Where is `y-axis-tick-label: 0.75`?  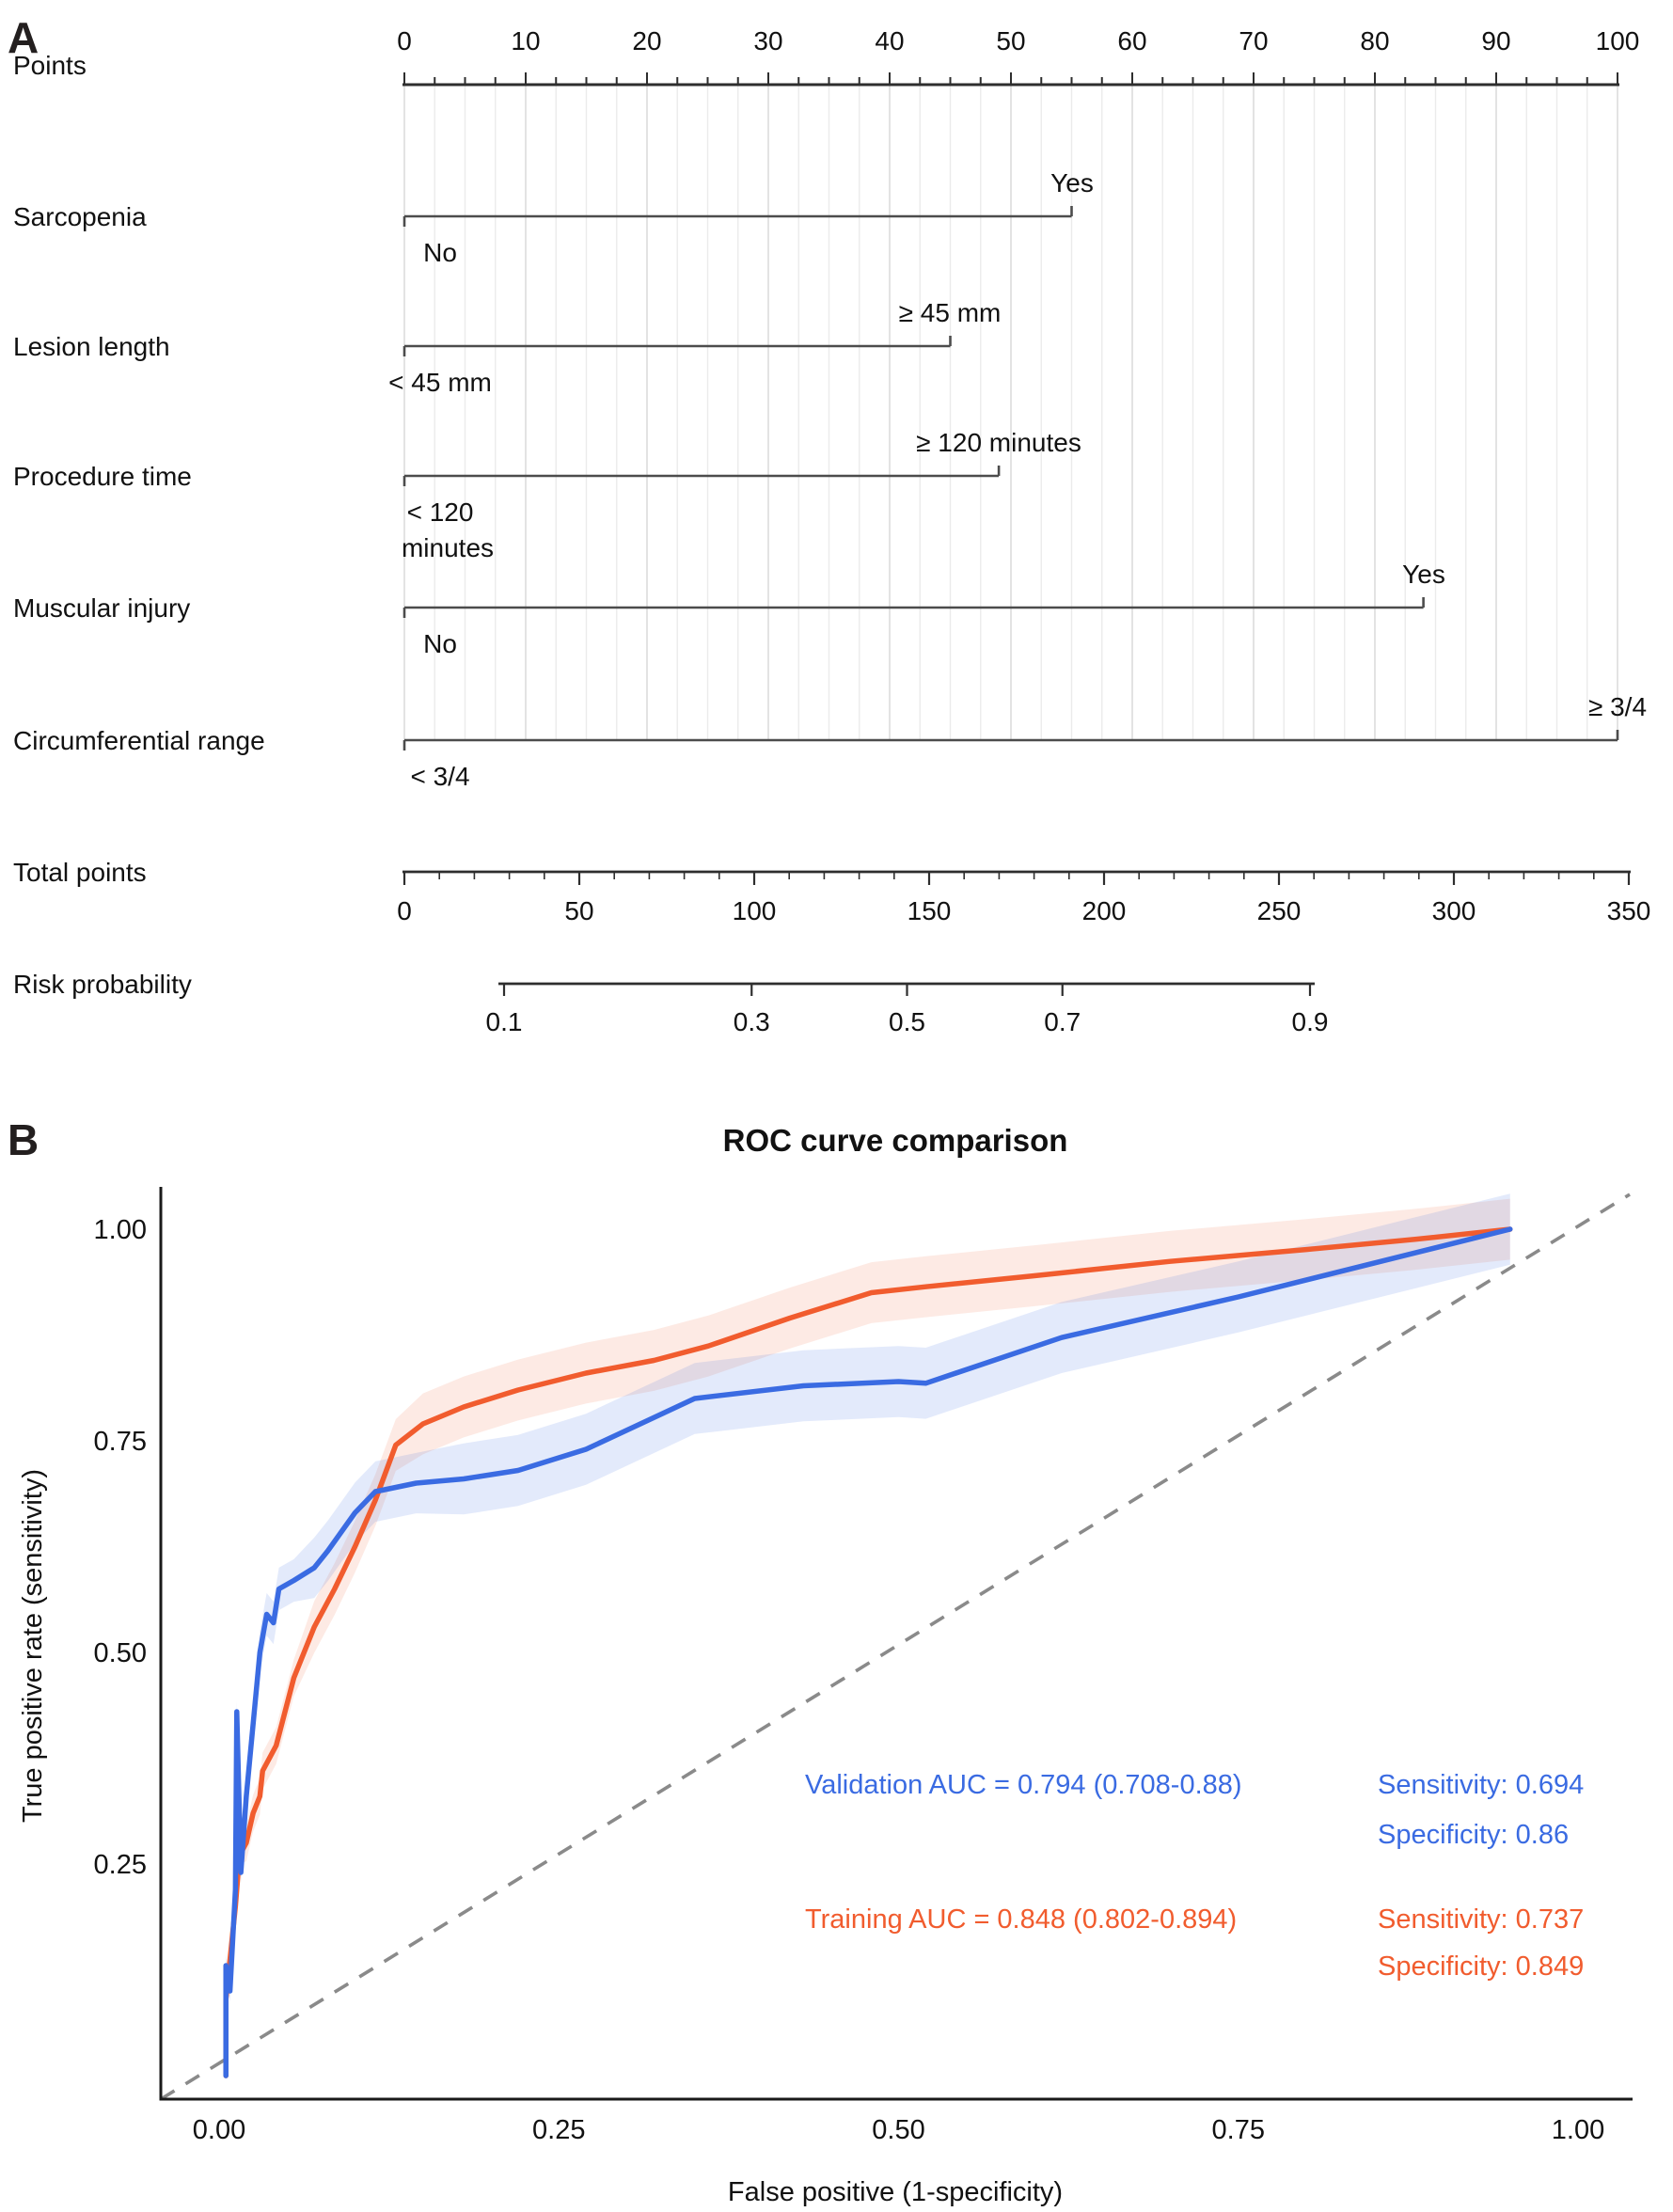 y-axis-tick-label: 0.75 is located at coordinates (120, 1442).